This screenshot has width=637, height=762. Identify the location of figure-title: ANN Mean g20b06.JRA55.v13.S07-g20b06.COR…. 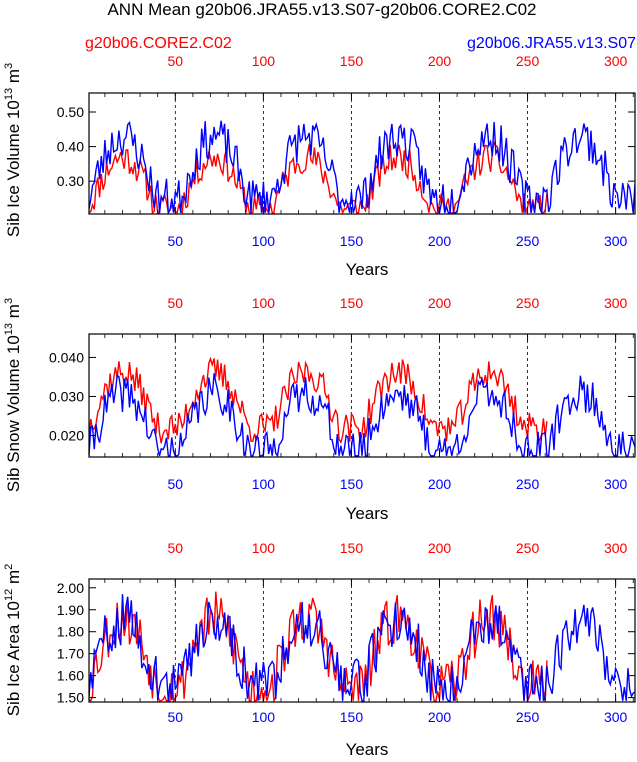
(321, 9).